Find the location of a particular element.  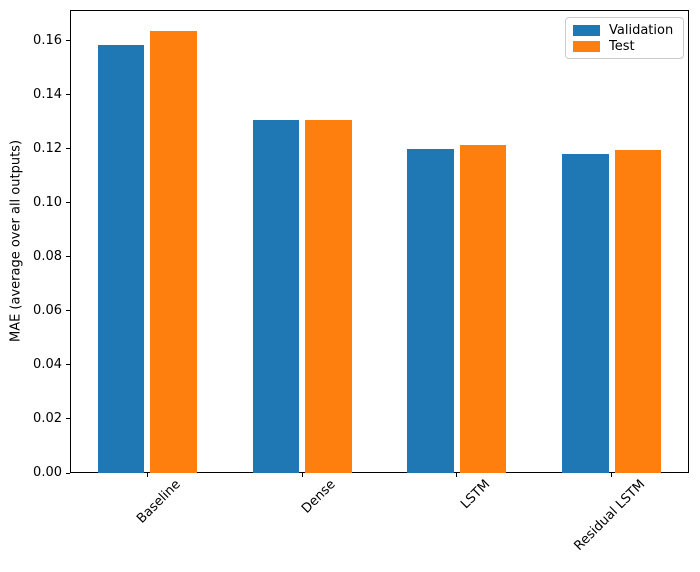

y-tick-label: 0.12 is located at coordinates (47, 148).